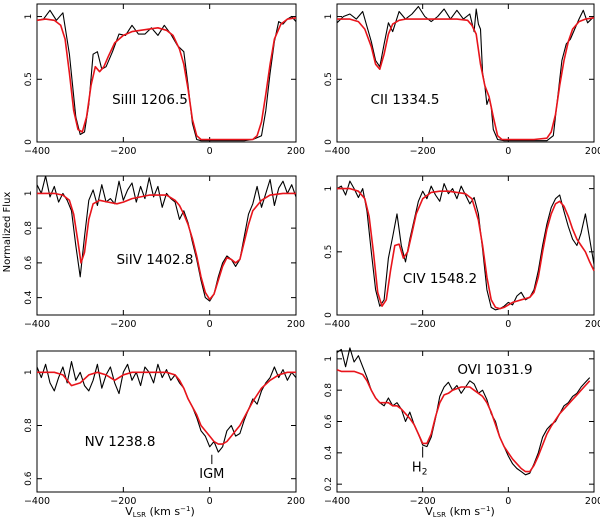  I want to click on x-axis-label-left: VLSR (km s−1), so click(159, 512).